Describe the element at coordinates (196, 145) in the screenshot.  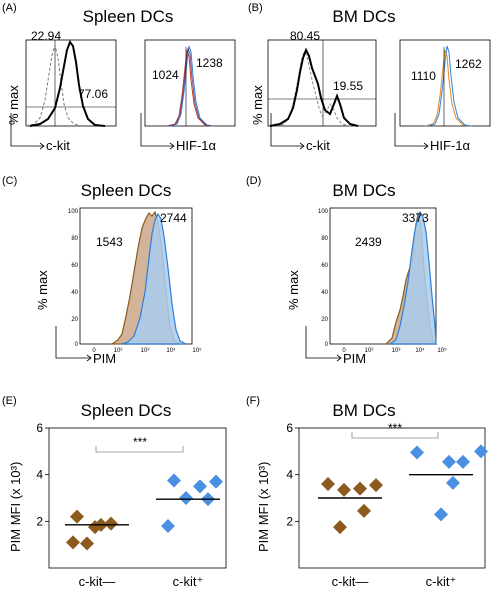
I see `x-axis-label: HIF-1α` at that location.